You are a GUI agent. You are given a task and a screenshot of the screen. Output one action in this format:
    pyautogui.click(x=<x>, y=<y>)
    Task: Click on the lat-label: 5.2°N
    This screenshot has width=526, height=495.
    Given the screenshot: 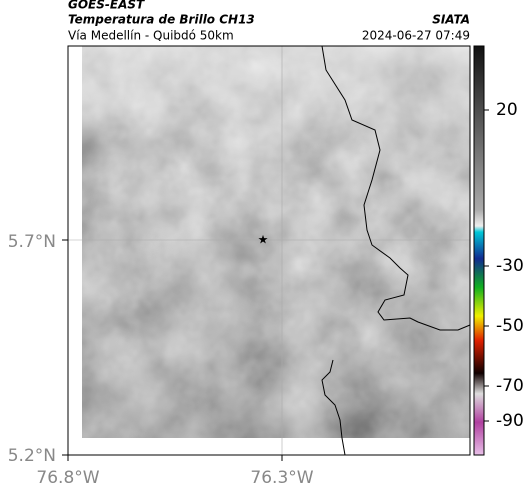 What is the action you would take?
    pyautogui.click(x=32, y=456)
    